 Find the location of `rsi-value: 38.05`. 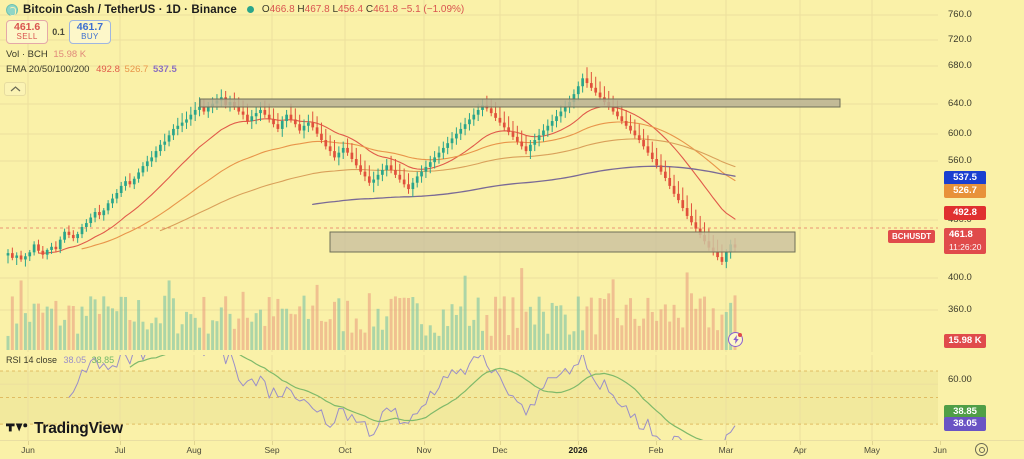

rsi-value: 38.05 is located at coordinates (75, 360).